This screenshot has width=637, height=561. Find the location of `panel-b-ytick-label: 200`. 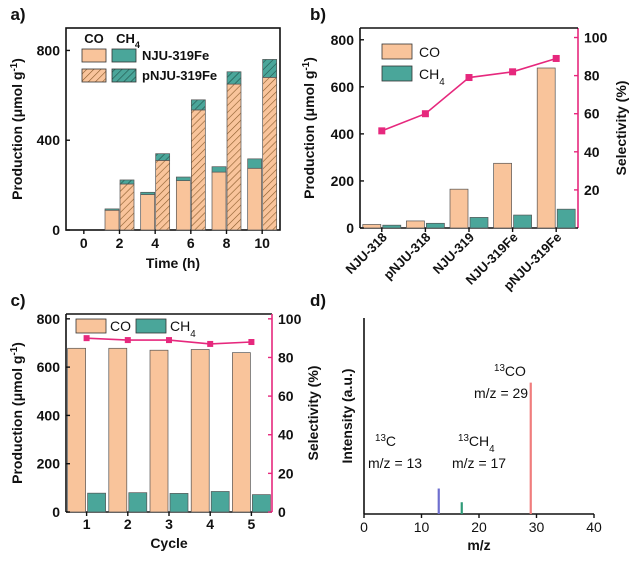

panel-b-ytick-label: 200 is located at coordinates (343, 181).